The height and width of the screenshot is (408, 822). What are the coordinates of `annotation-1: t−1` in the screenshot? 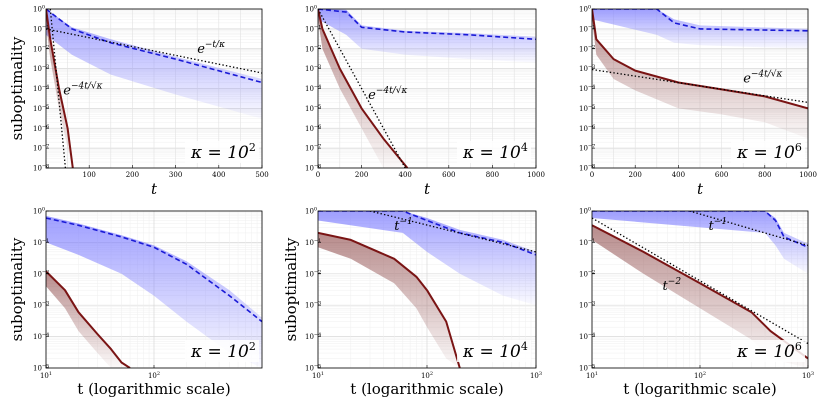 It's located at (718, 225).